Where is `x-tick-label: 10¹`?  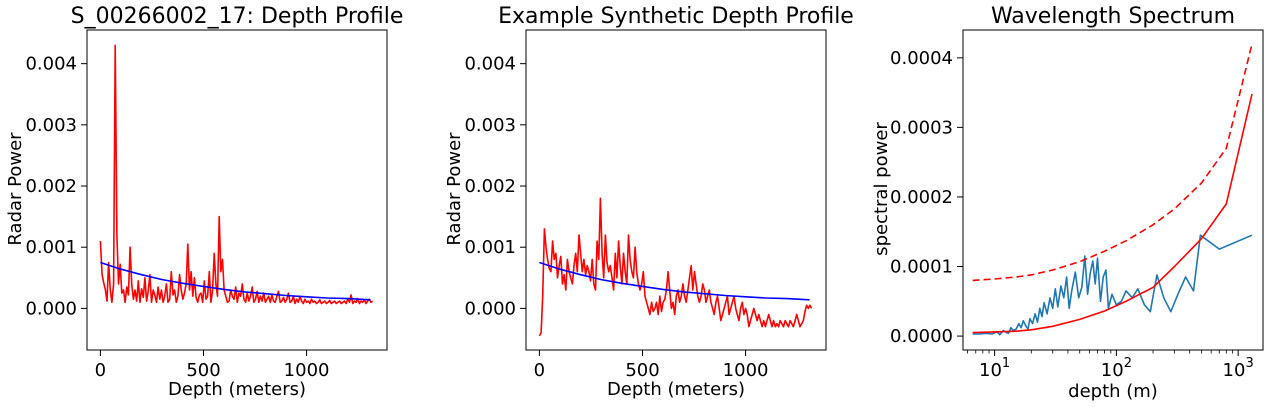 x-tick-label: 10¹ is located at coordinates (994, 368).